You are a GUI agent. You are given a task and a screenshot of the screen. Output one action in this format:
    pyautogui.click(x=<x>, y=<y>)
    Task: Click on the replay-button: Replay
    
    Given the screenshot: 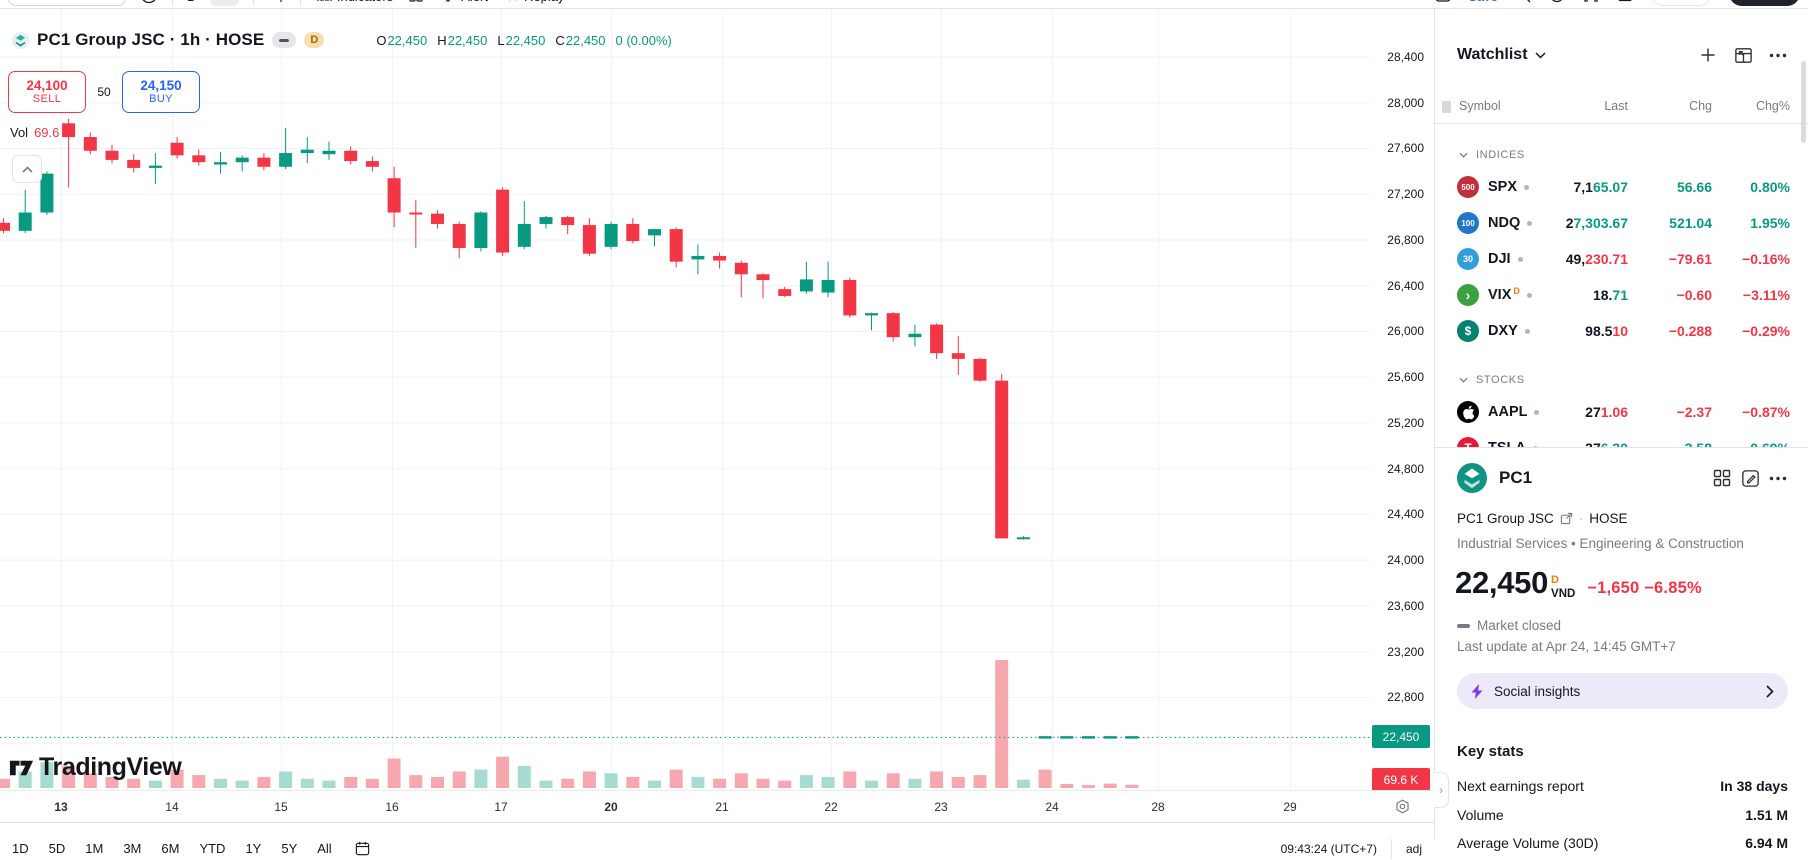 What is the action you would take?
    pyautogui.click(x=533, y=3)
    